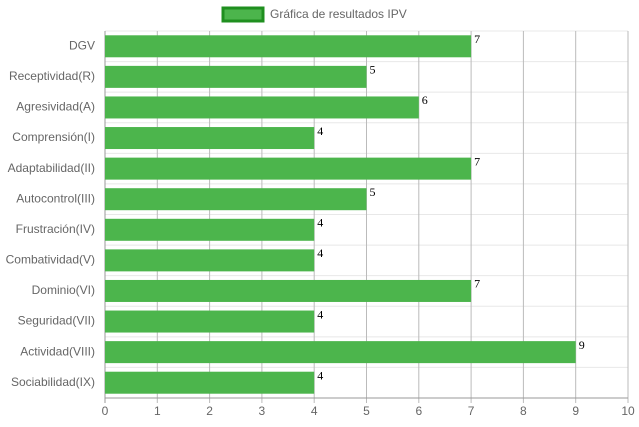 The image size is (639, 427). What do you see at coordinates (575, 411) in the screenshot?
I see `x-tick-label: 9` at bounding box center [575, 411].